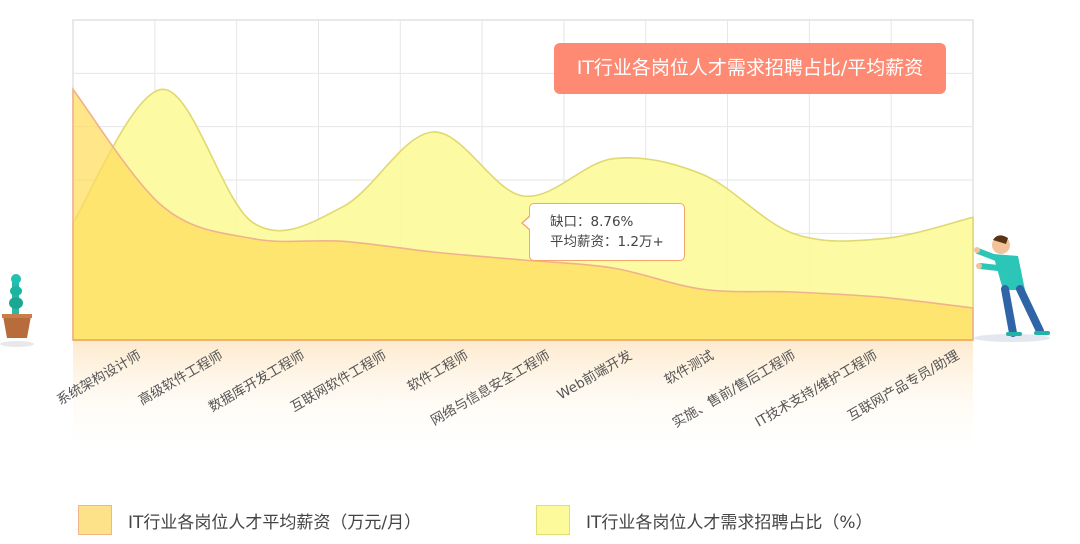 This screenshot has height=544, width=1080. What do you see at coordinates (592, 222) in the screenshot?
I see `tooltip-gap: 缺口：8.76%` at bounding box center [592, 222].